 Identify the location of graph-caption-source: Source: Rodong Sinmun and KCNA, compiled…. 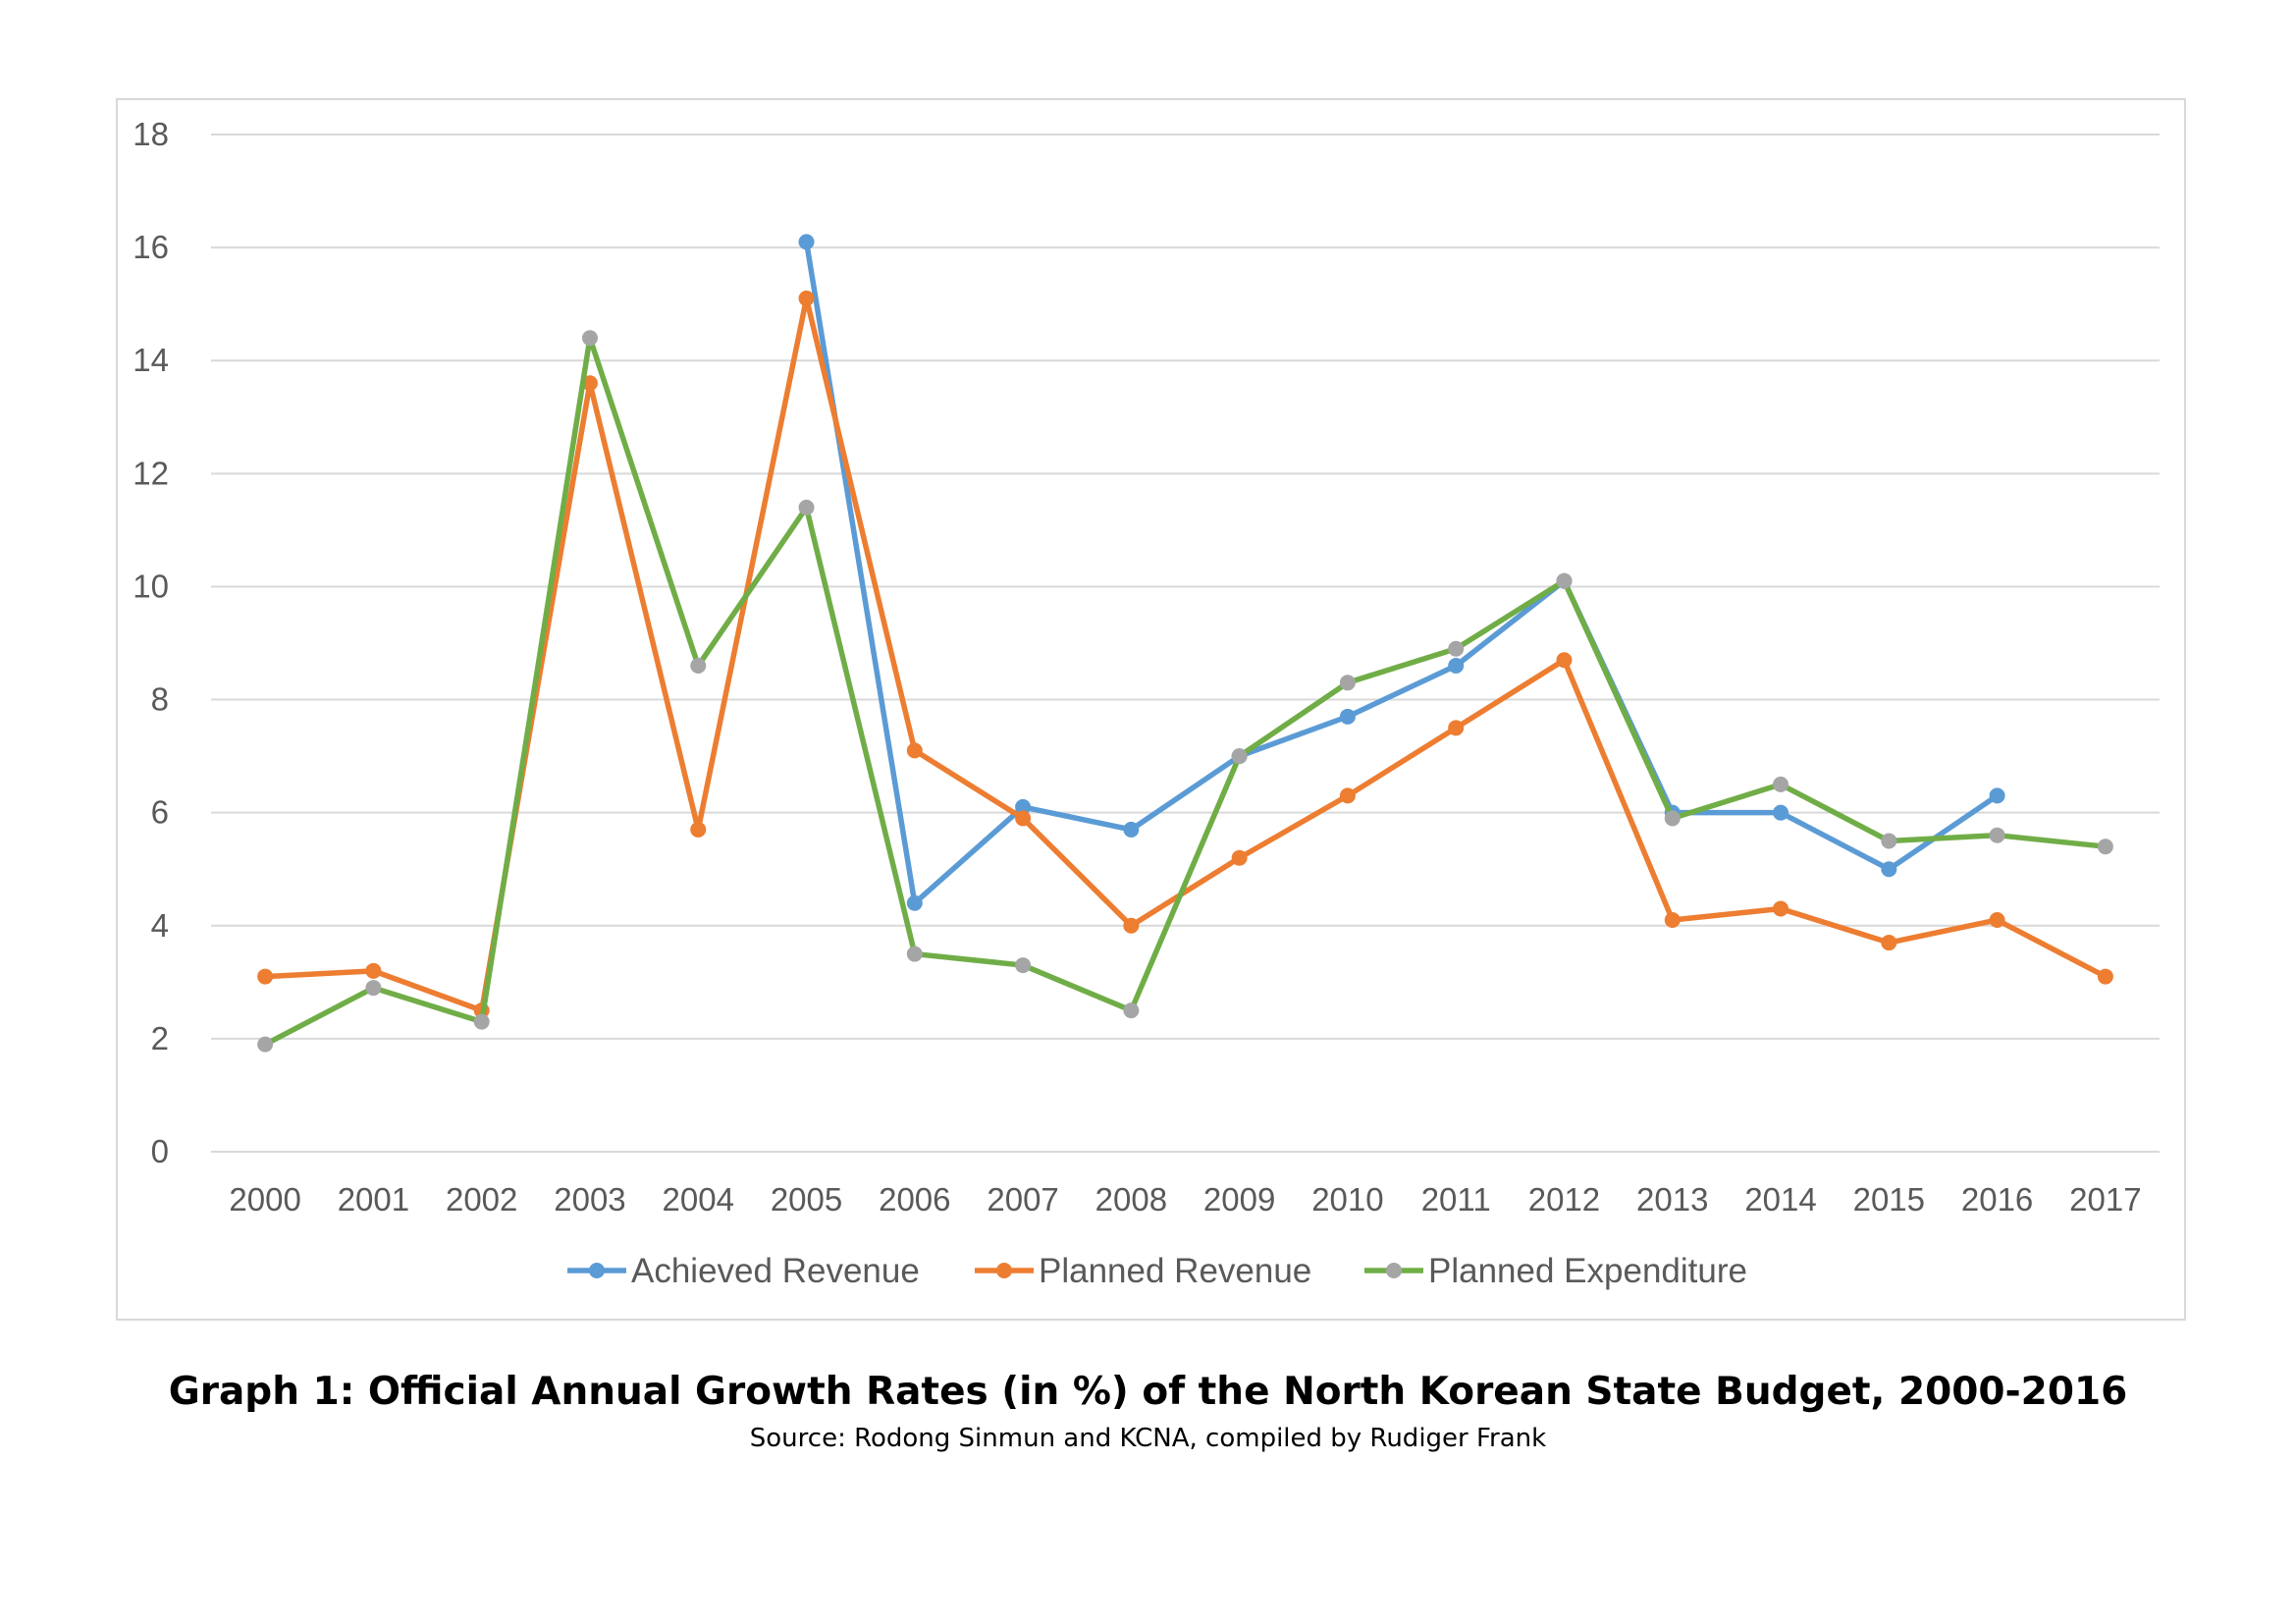
(1148, 1438).